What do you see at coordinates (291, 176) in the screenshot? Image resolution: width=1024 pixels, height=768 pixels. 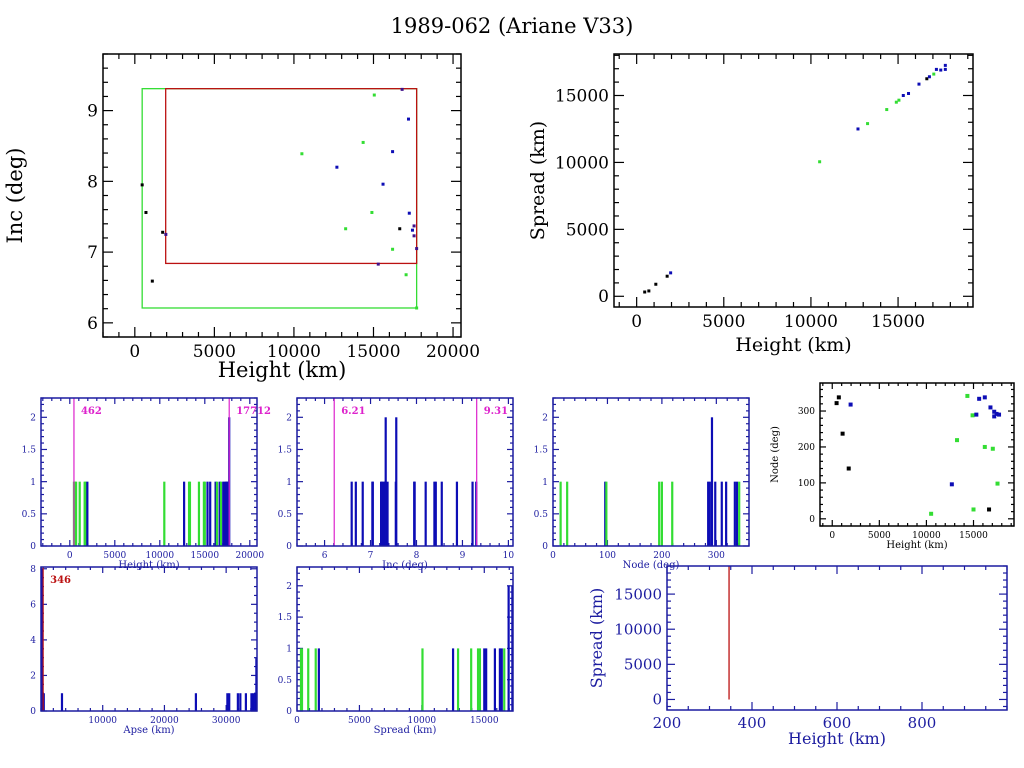 I see `red-box` at bounding box center [291, 176].